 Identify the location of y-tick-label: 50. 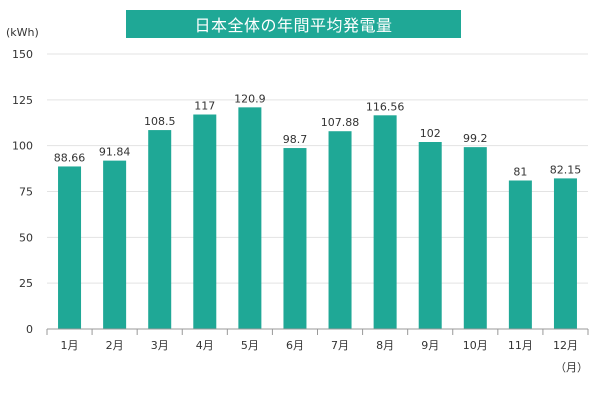
(26, 237).